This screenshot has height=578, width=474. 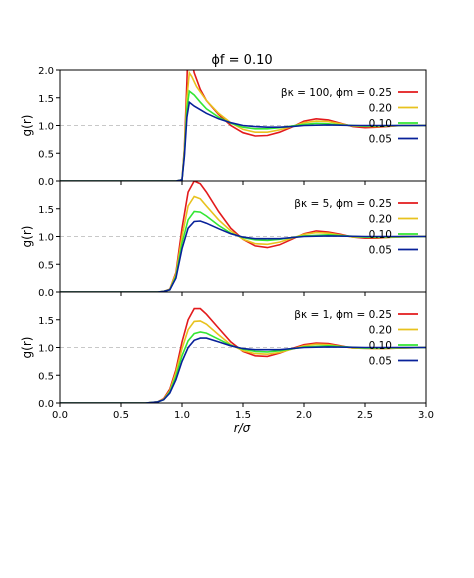 I want to click on x-tick-label: 1.0, so click(x=182, y=415).